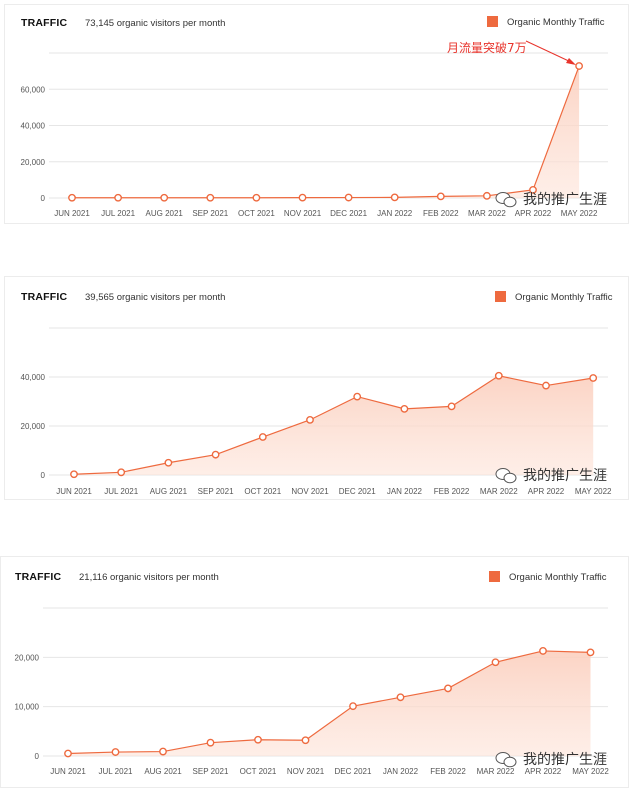  Describe the element at coordinates (149, 577) in the screenshot. I see `chart-subtitle: 21,116 organic visitors per month` at that location.